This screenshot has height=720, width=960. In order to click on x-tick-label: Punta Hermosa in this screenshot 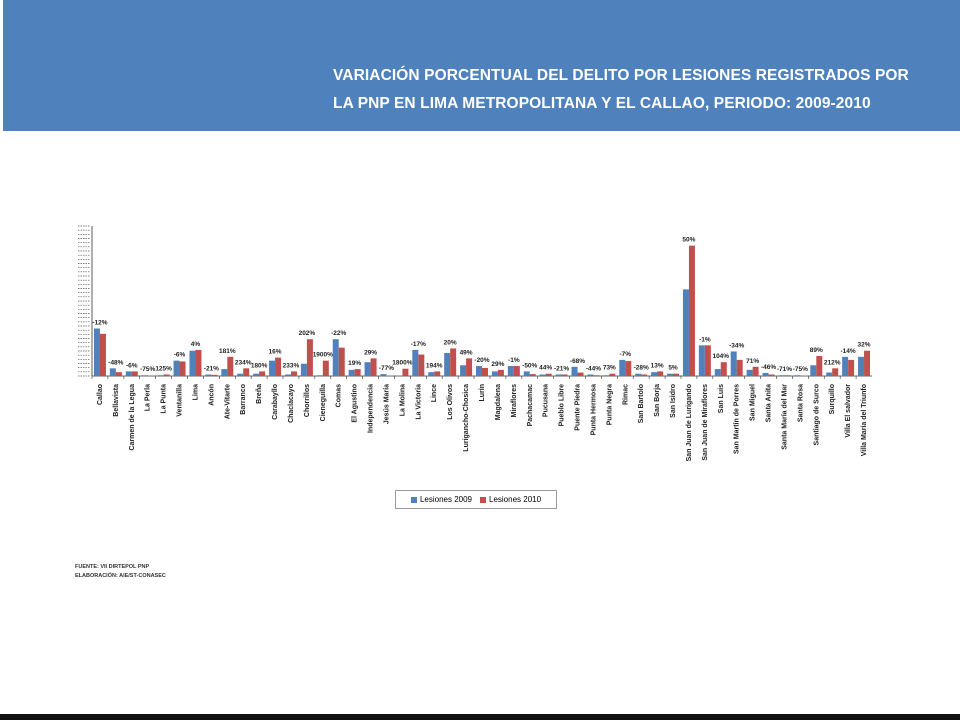, I will do `click(593, 409)`.